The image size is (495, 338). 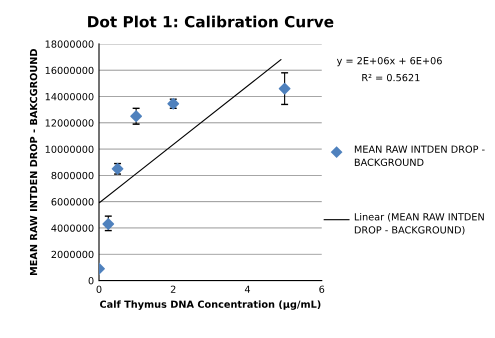 What do you see at coordinates (73, 202) in the screenshot?
I see `y-tick-label: 6000000` at bounding box center [73, 202].